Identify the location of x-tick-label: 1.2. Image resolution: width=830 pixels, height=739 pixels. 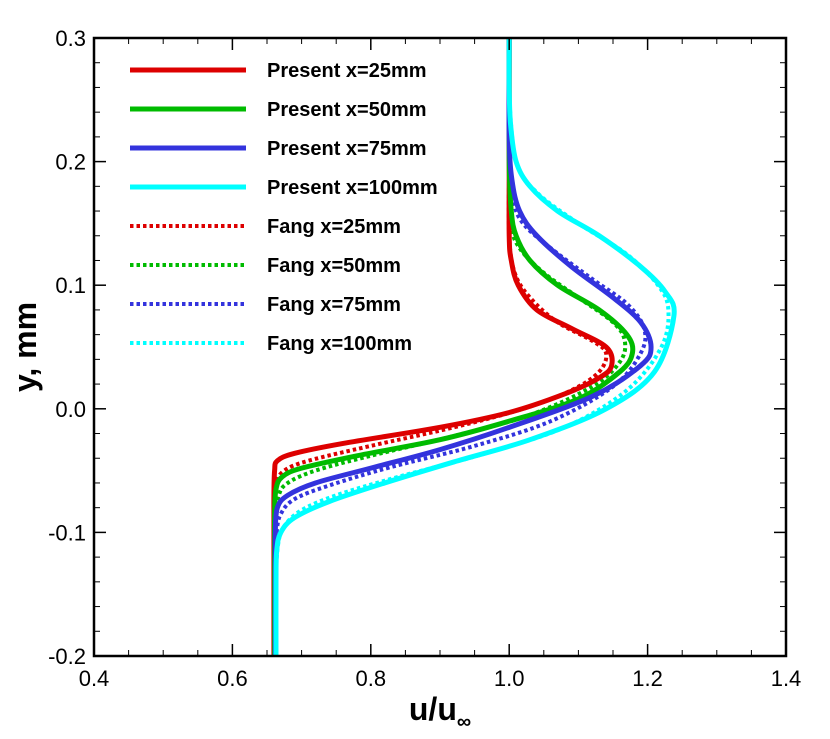
(647, 678).